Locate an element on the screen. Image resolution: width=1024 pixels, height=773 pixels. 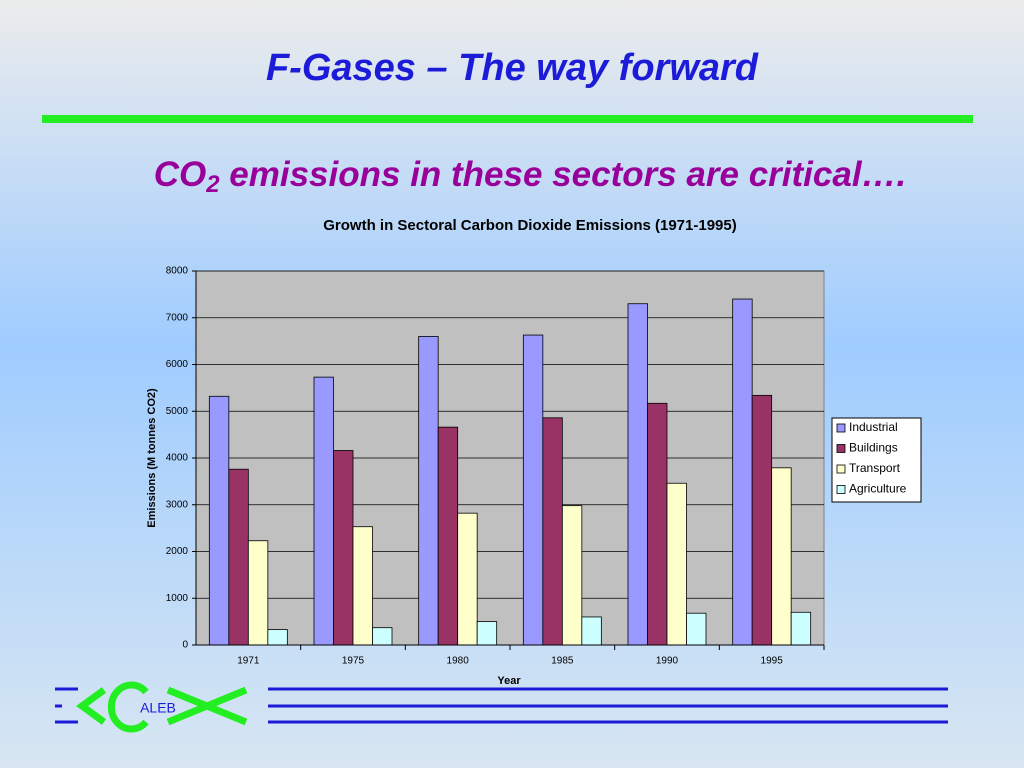
x-tick-label: 1971 is located at coordinates (248, 661).